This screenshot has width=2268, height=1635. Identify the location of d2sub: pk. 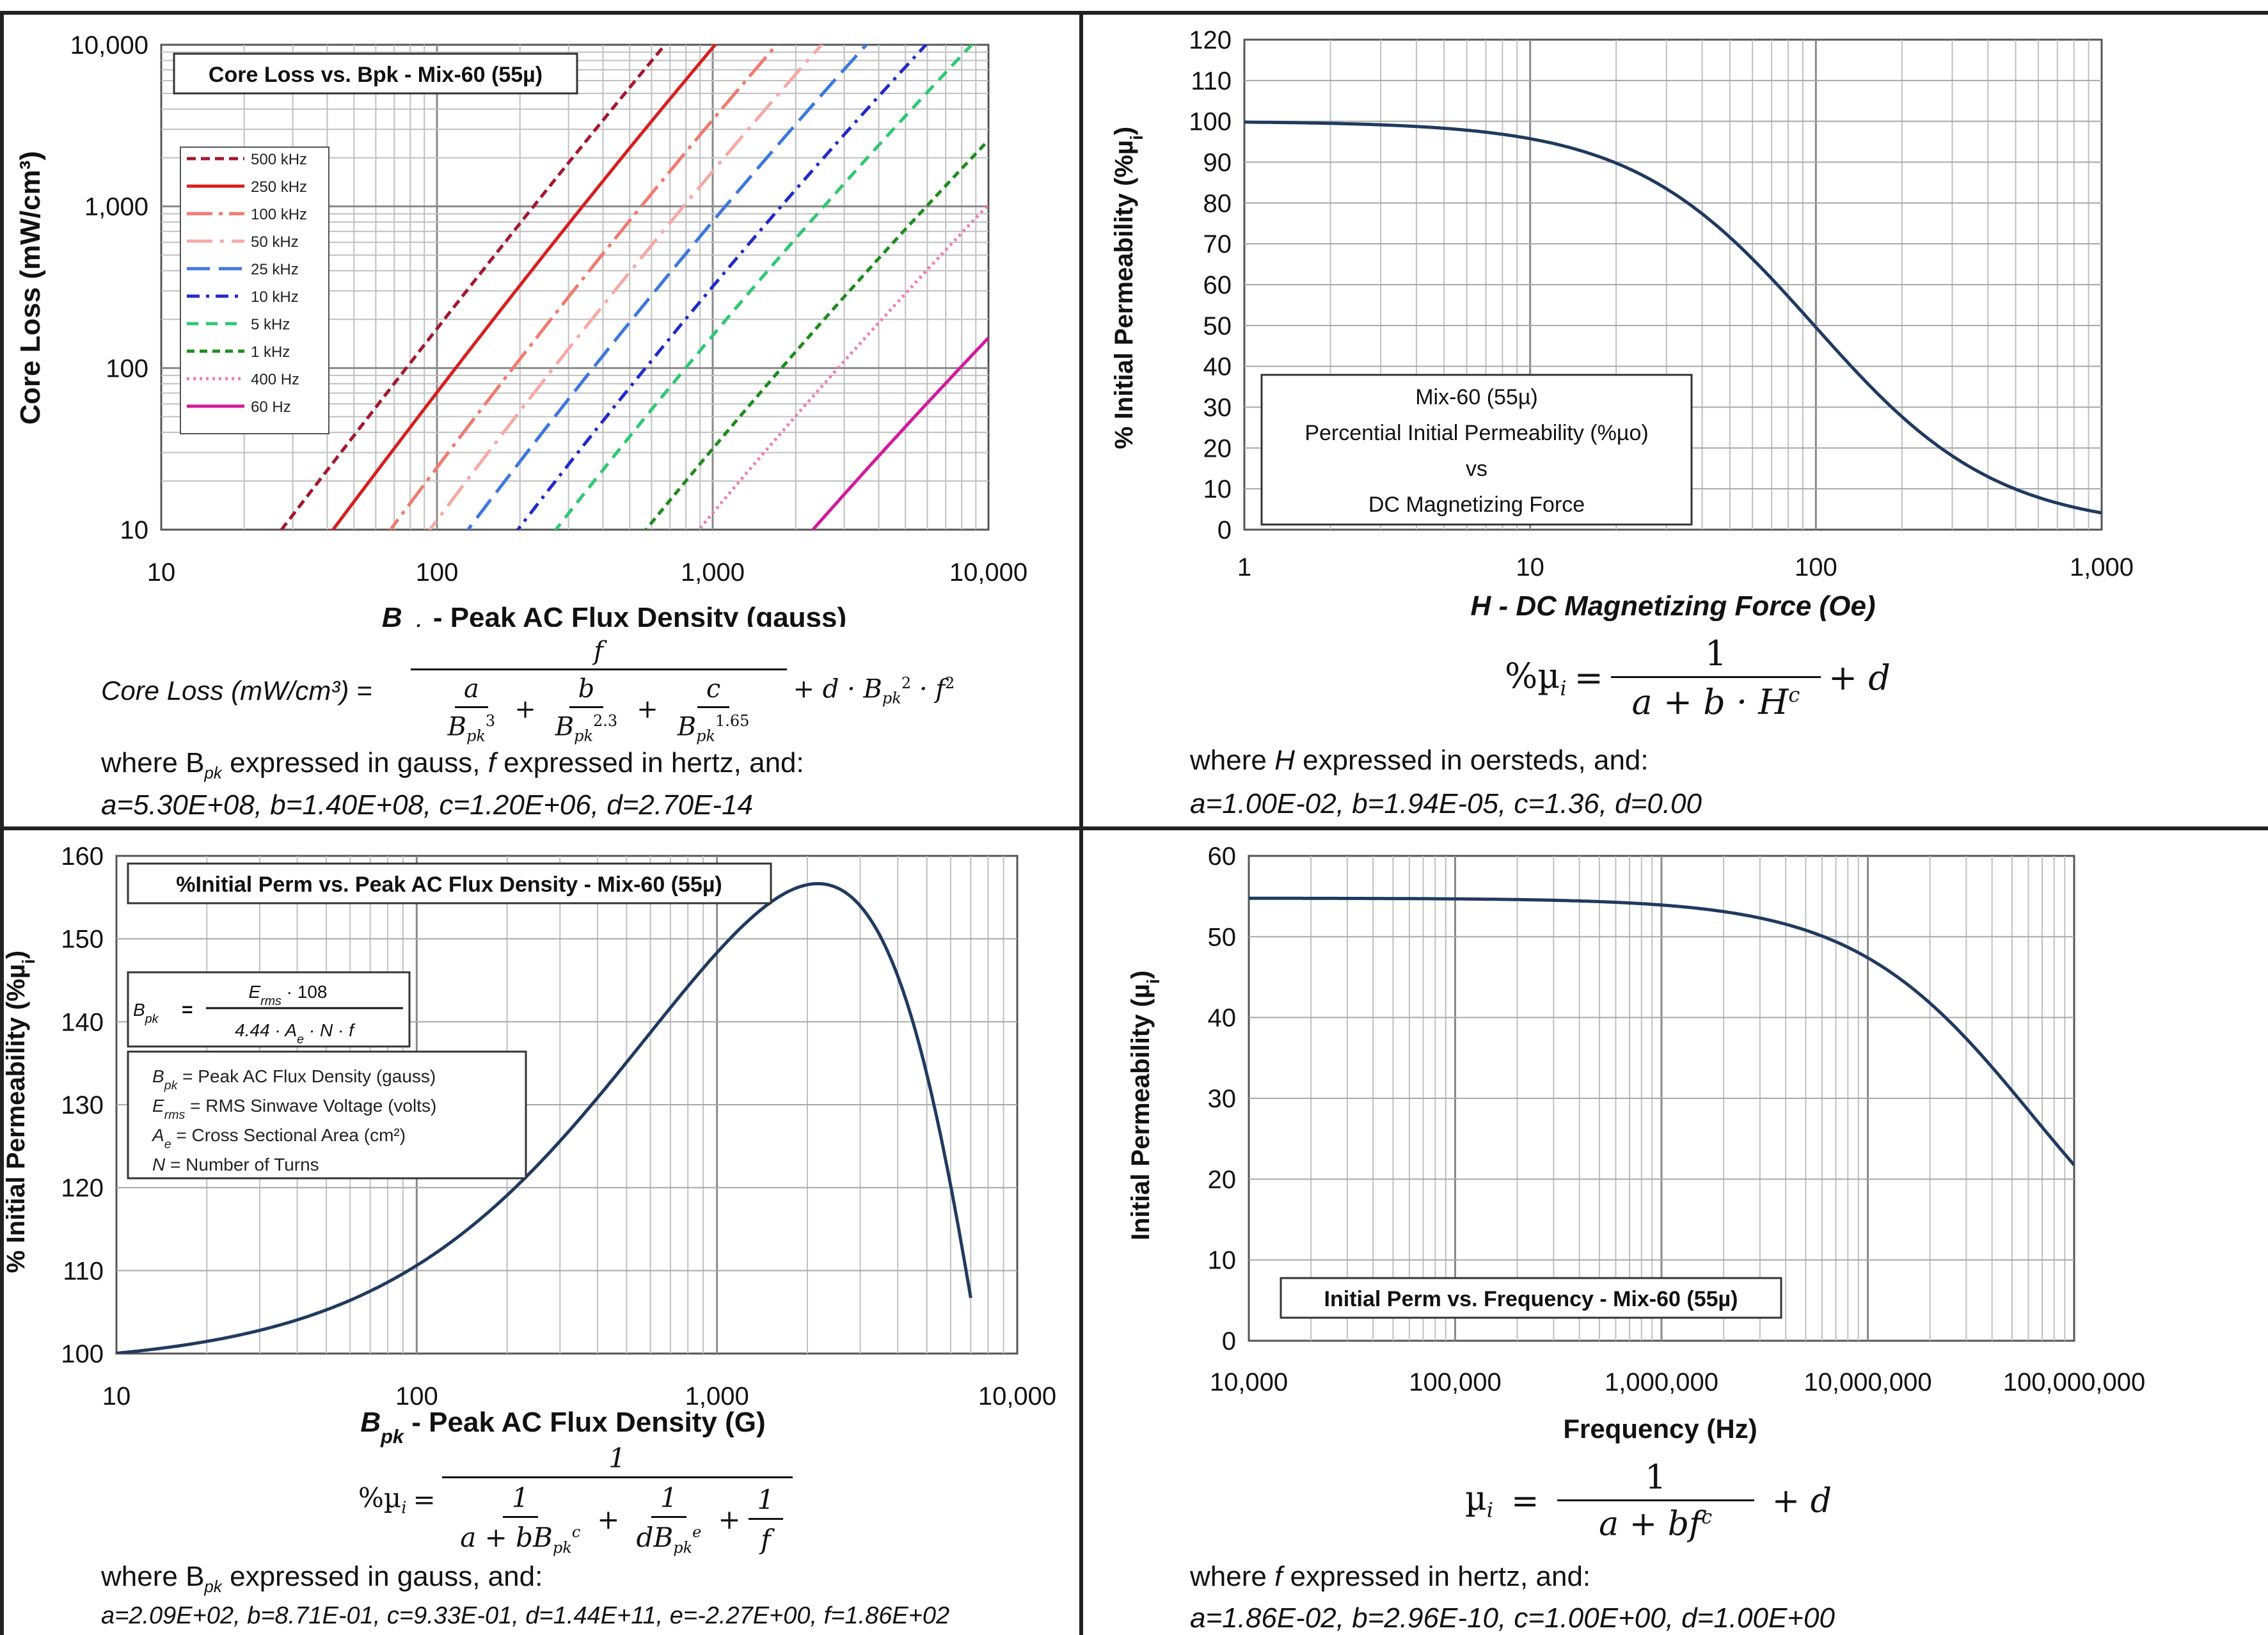
(683, 1547).